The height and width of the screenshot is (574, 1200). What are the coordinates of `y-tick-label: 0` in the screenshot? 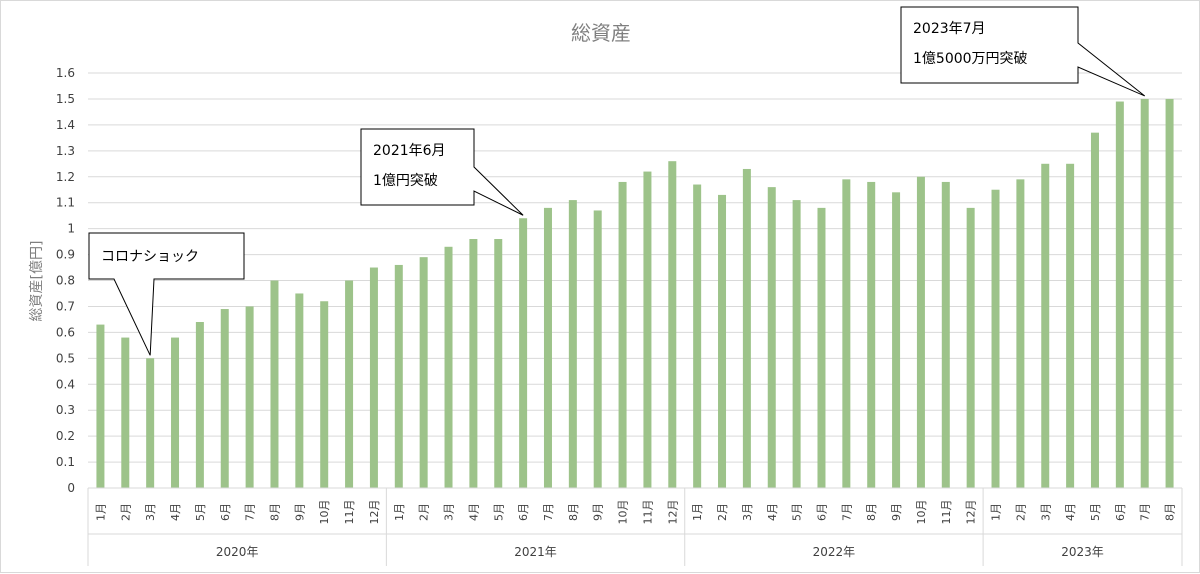 It's located at (71, 488).